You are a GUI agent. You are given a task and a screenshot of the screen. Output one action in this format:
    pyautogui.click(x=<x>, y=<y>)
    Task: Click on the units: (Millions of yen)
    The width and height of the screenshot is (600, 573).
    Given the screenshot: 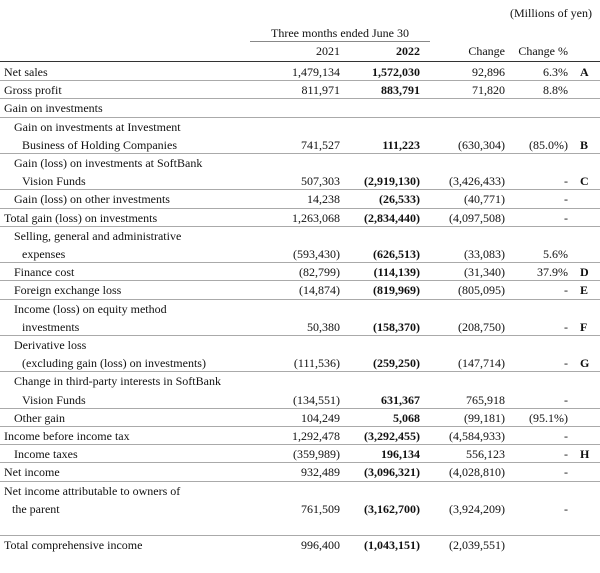 What is the action you would take?
    pyautogui.click(x=551, y=13)
    